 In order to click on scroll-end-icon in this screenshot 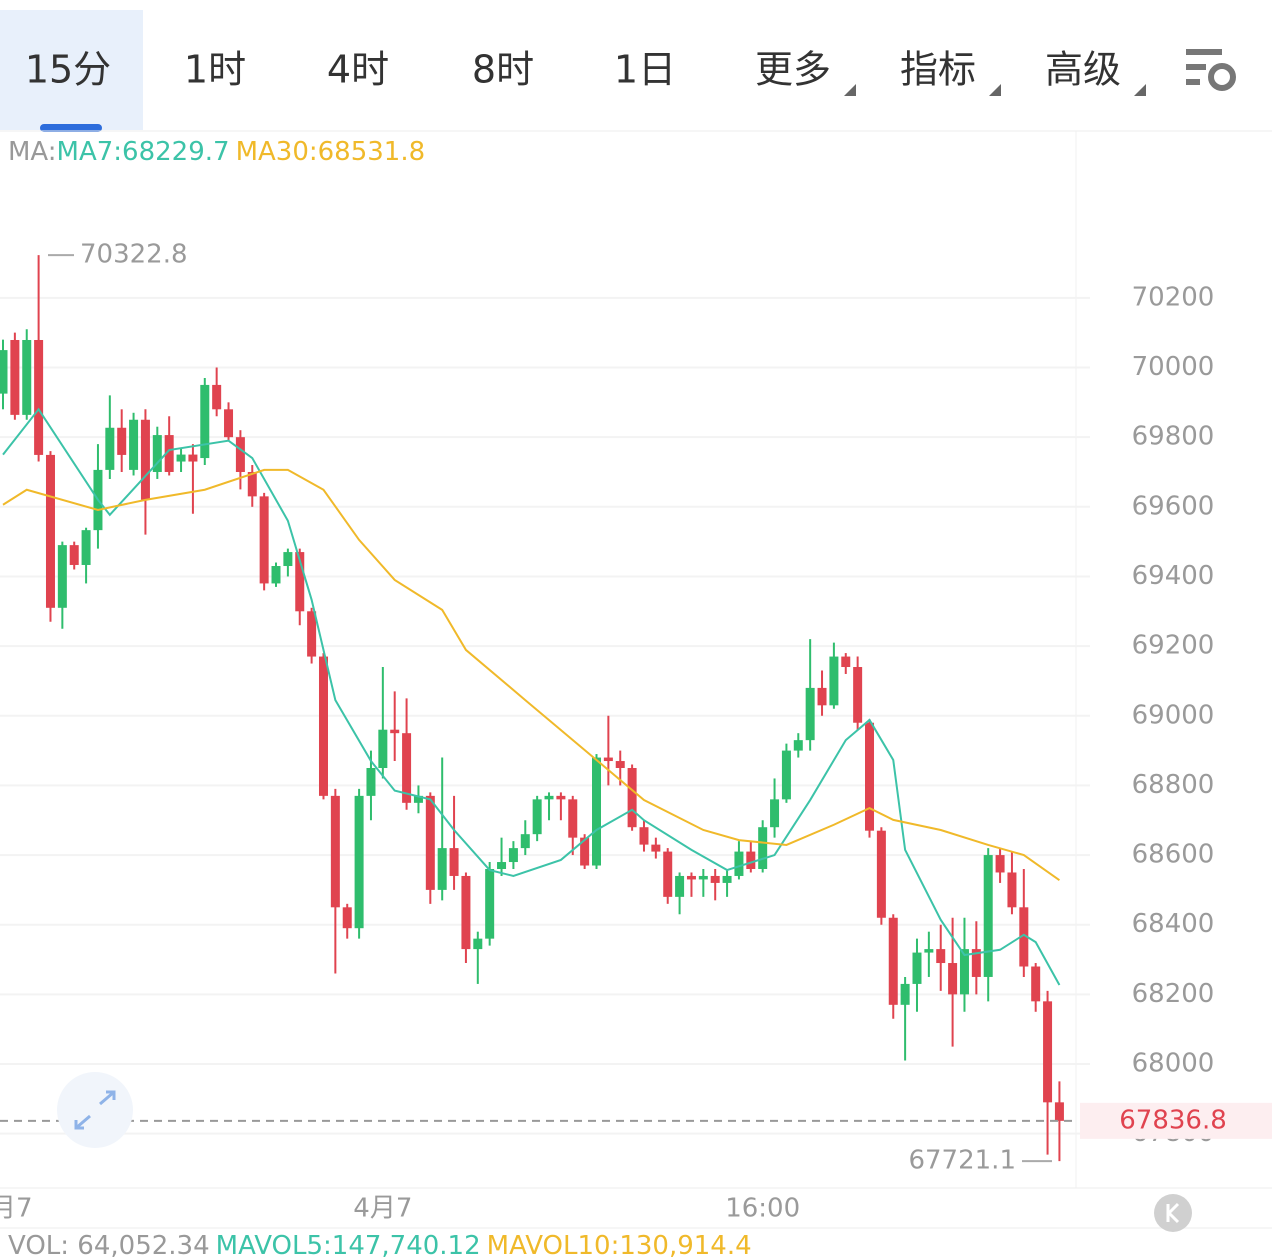, I will do `click(1173, 1213)`.